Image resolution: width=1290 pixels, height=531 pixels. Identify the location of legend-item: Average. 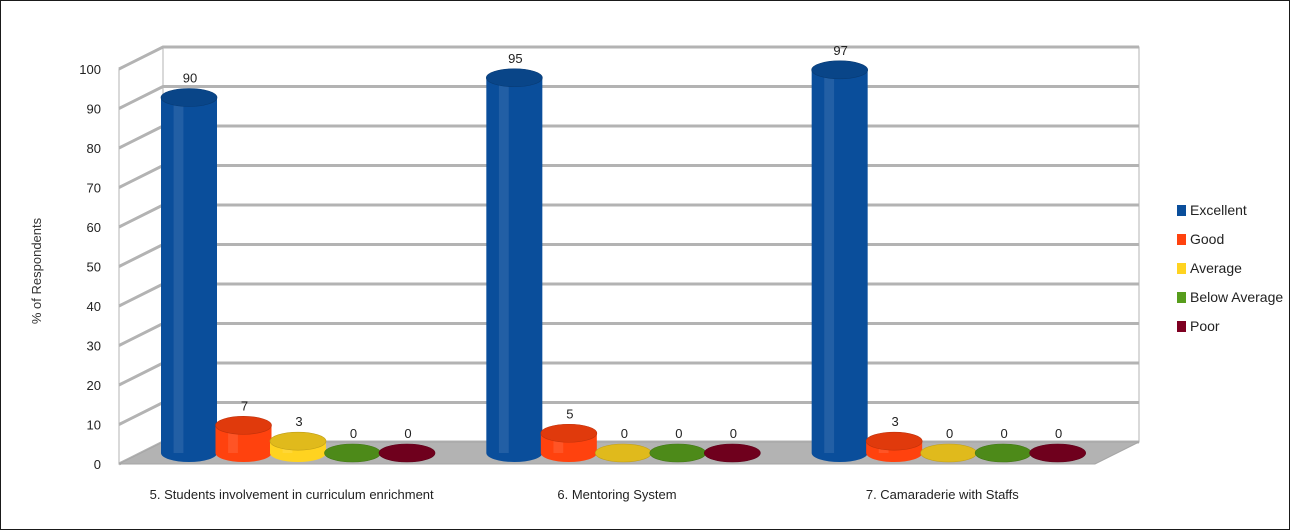
(1209, 268).